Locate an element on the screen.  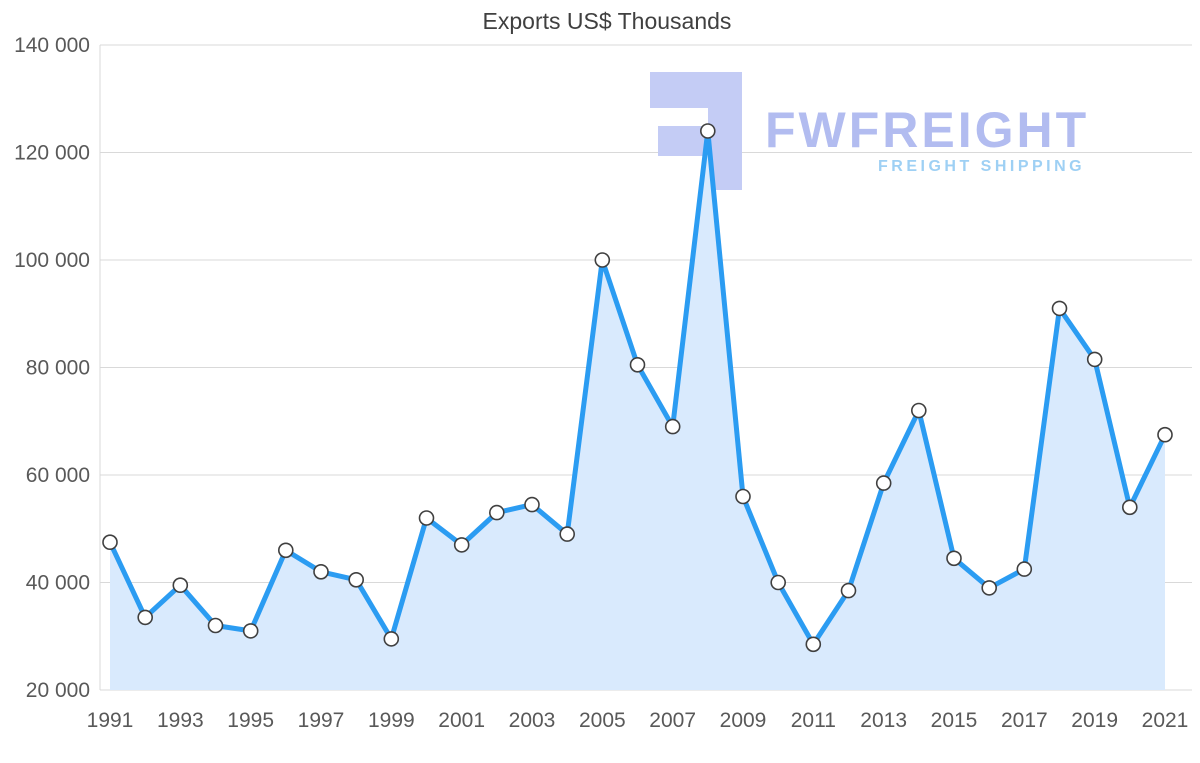
y-axis-tick-label: 120 000 is located at coordinates (52, 153).